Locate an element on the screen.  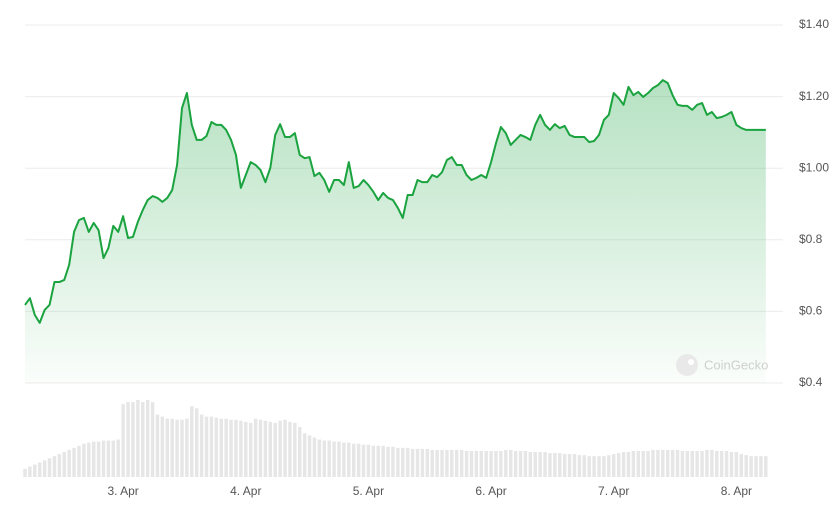
y-tick-label: $1.00 is located at coordinates (814, 167).